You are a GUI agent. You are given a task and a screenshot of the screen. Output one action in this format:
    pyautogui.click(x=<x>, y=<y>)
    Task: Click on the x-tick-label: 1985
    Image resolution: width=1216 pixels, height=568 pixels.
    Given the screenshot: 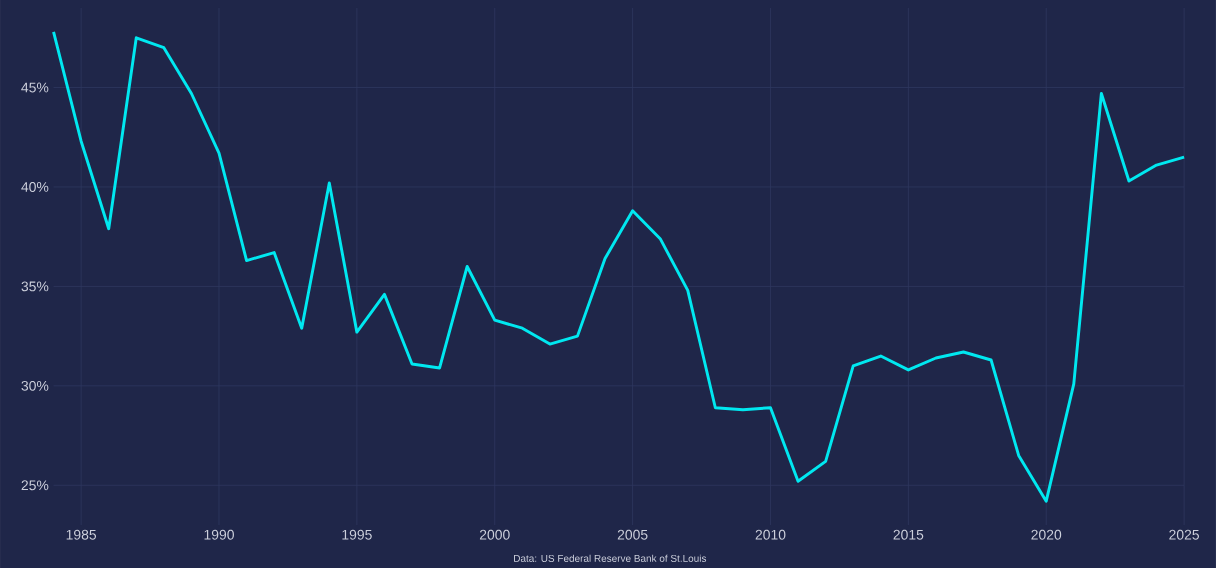 What is the action you would take?
    pyautogui.click(x=81, y=534)
    